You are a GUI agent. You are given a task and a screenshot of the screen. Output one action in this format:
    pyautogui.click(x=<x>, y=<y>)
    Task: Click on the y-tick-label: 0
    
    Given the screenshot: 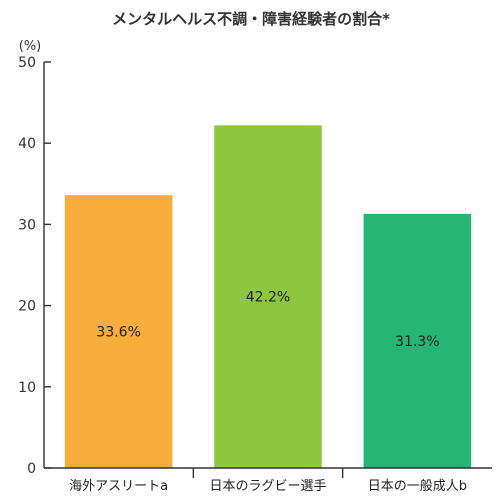 What is the action you would take?
    pyautogui.click(x=31, y=469)
    